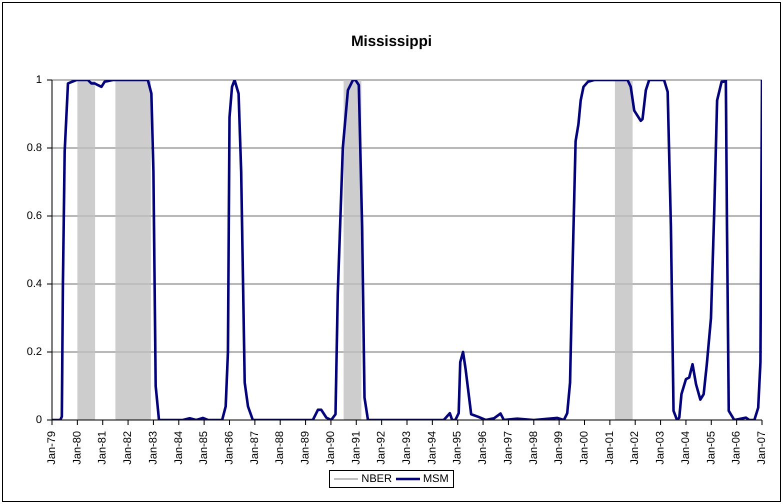 This screenshot has height=504, width=783. Describe the element at coordinates (534, 448) in the screenshot. I see `x-tick-label: Jan-98` at that location.